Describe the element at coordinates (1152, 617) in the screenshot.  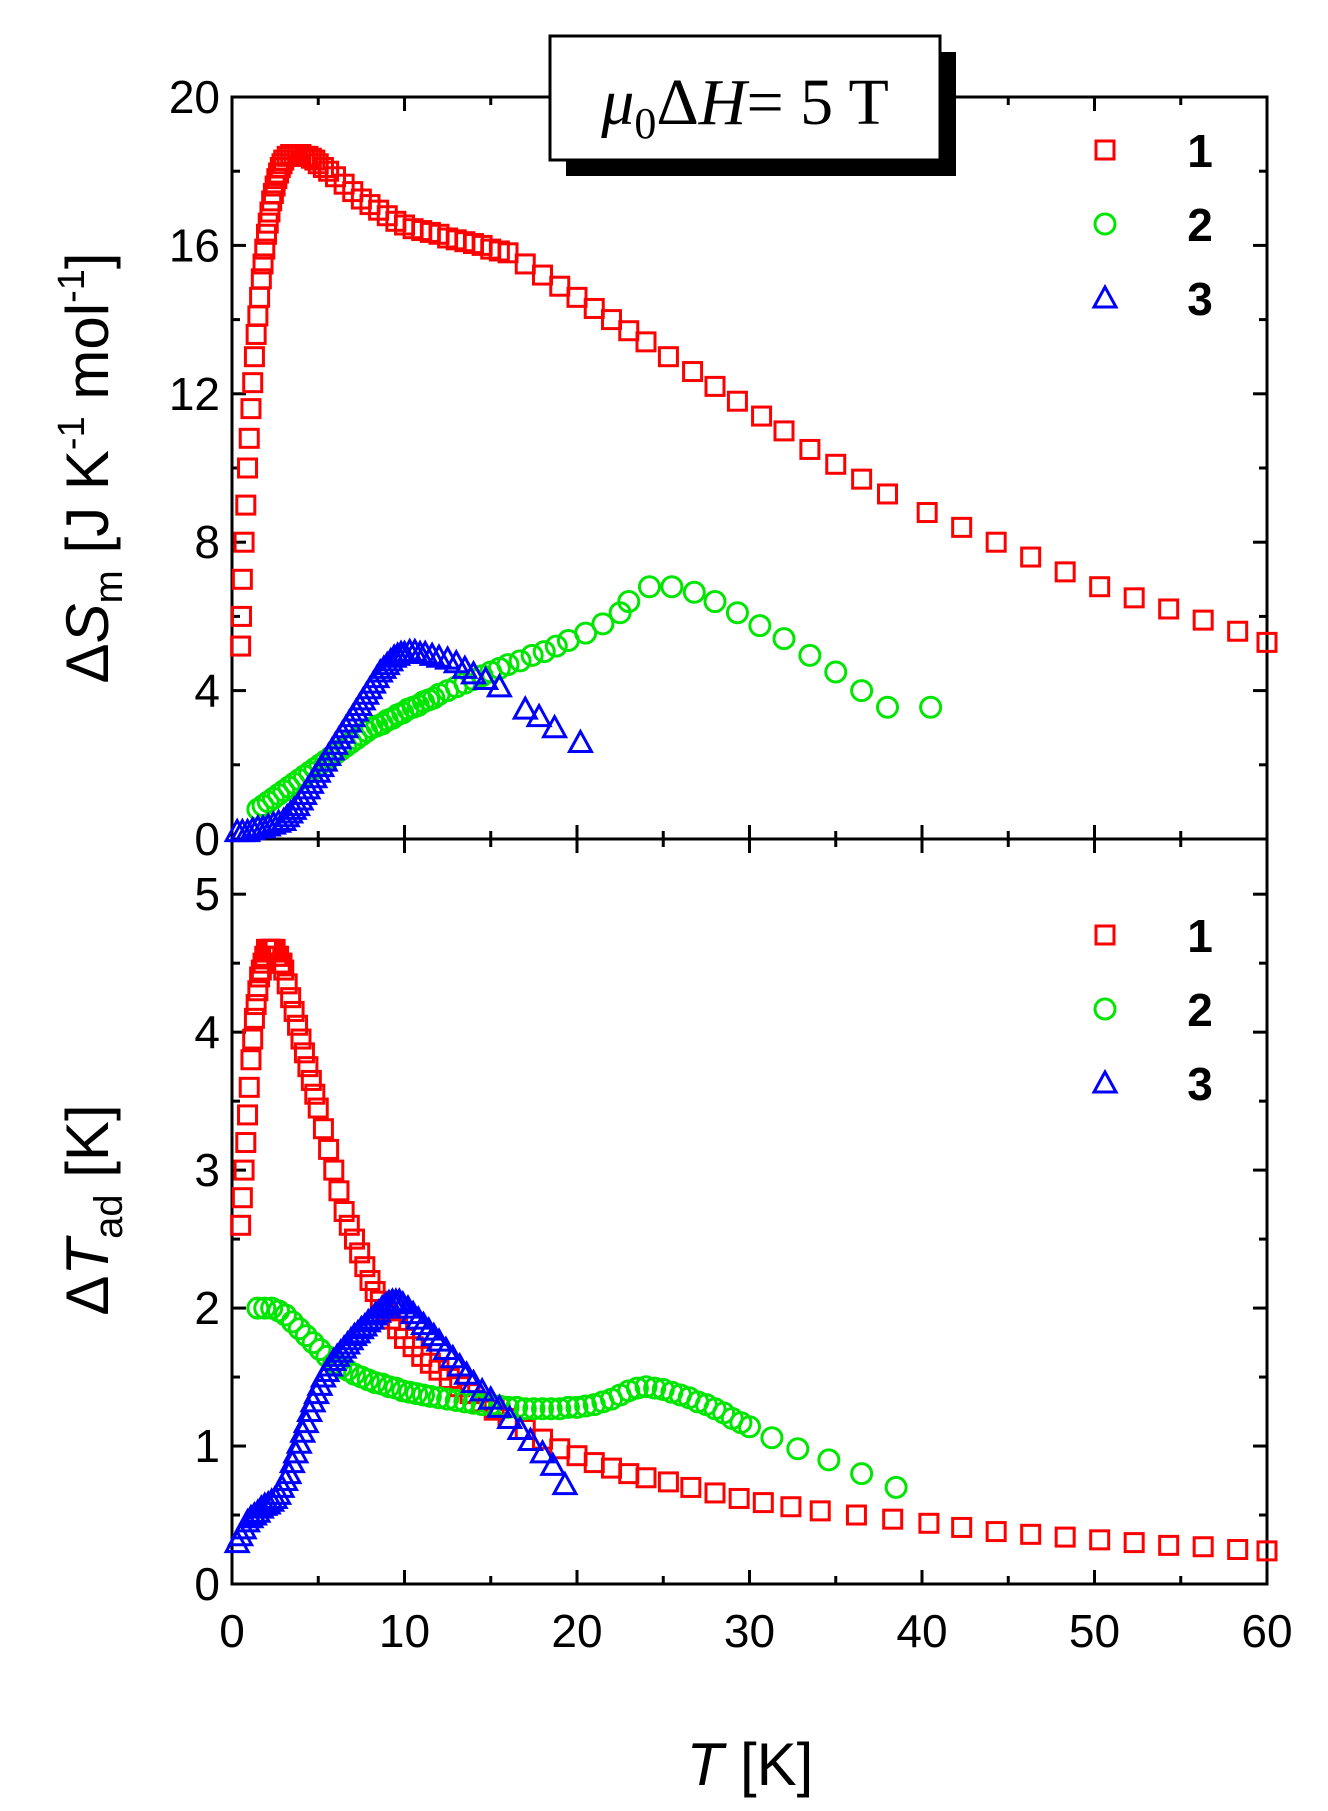
I see `legend-layer: 1 2 3 1 2 3` at that location.